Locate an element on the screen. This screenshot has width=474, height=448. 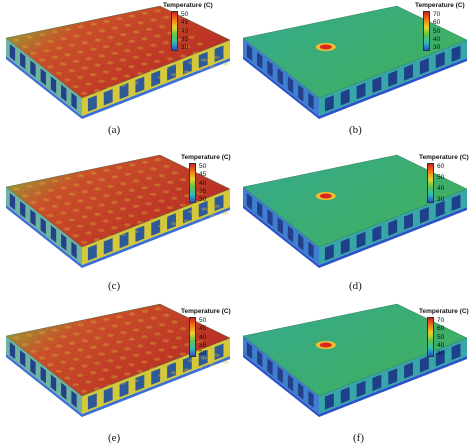
heat-sink-plot-a is located at coordinates (118, 62).